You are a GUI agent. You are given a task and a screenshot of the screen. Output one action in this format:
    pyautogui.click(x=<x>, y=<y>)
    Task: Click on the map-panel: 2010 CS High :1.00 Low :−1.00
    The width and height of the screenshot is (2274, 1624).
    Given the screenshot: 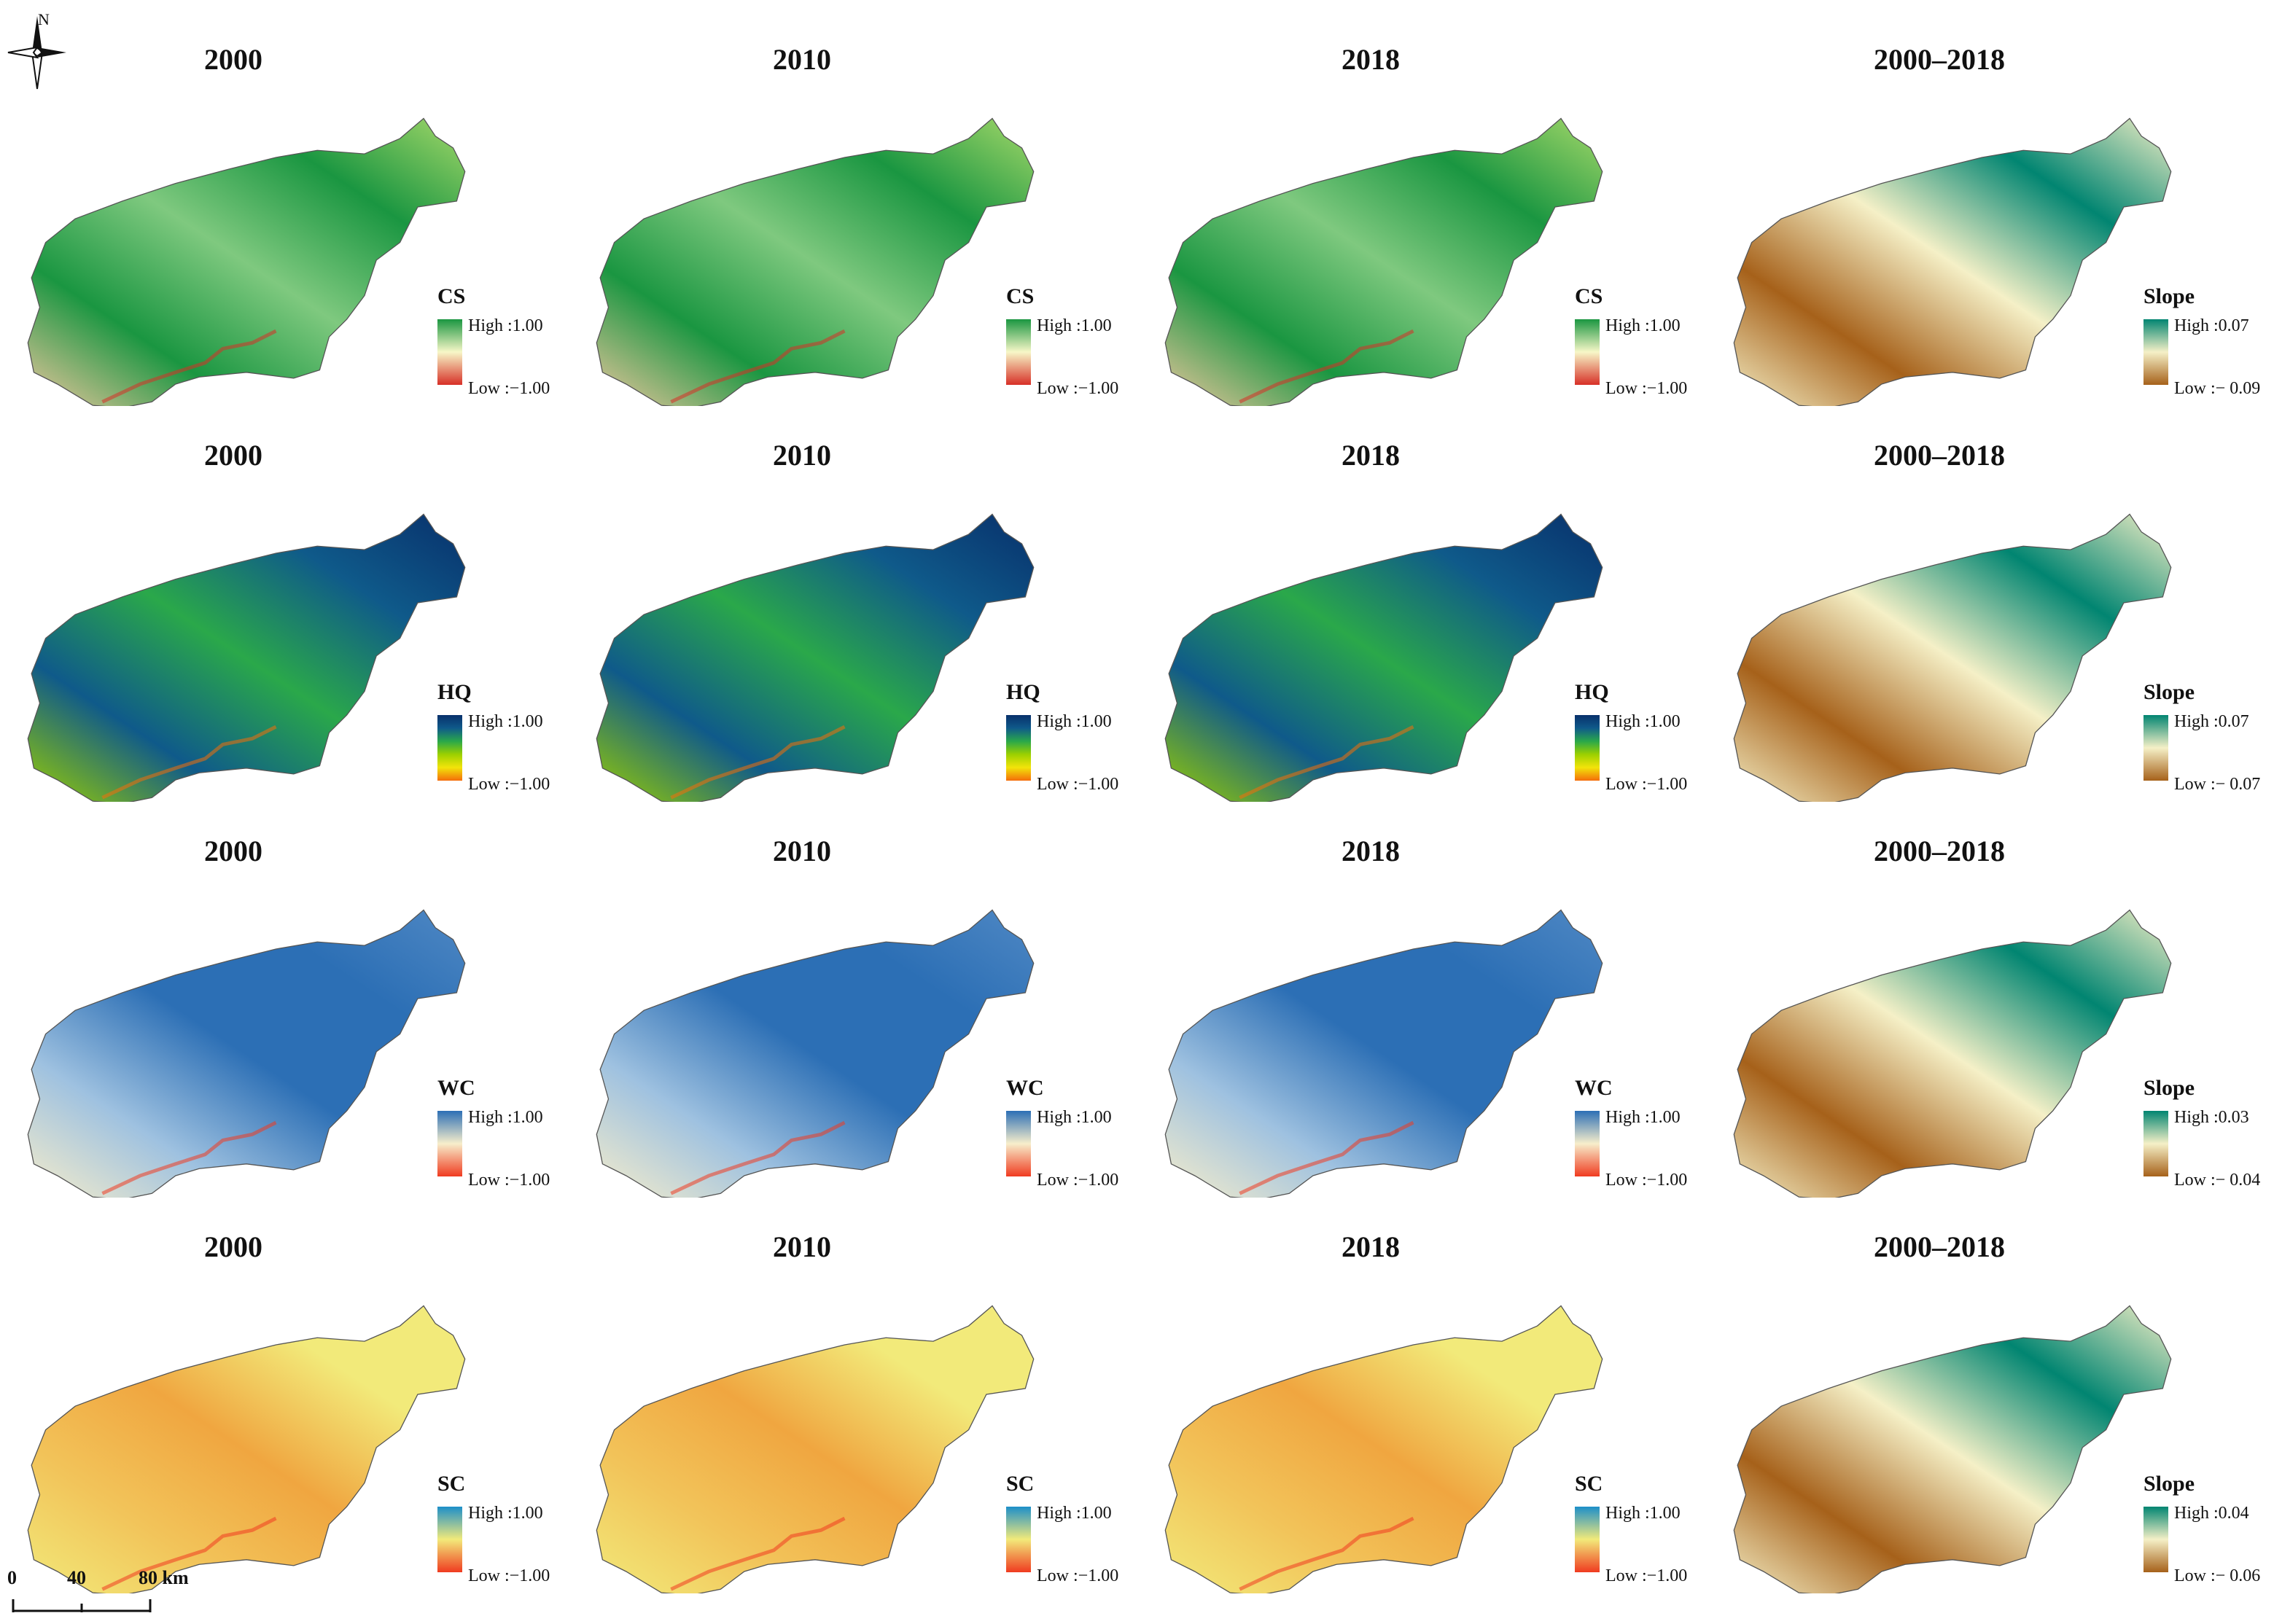 What is the action you would take?
    pyautogui.click(x=853, y=203)
    